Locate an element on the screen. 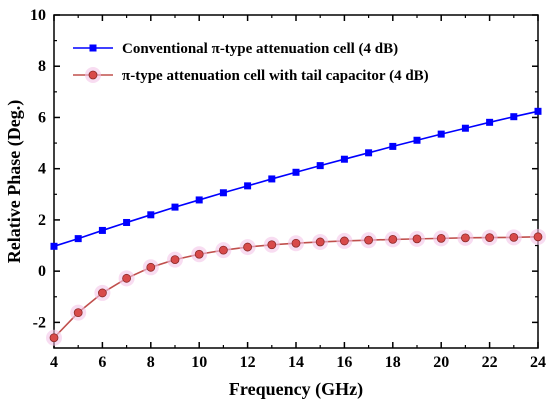 The width and height of the screenshot is (550, 413). x-tick-label: 18 is located at coordinates (393, 362).